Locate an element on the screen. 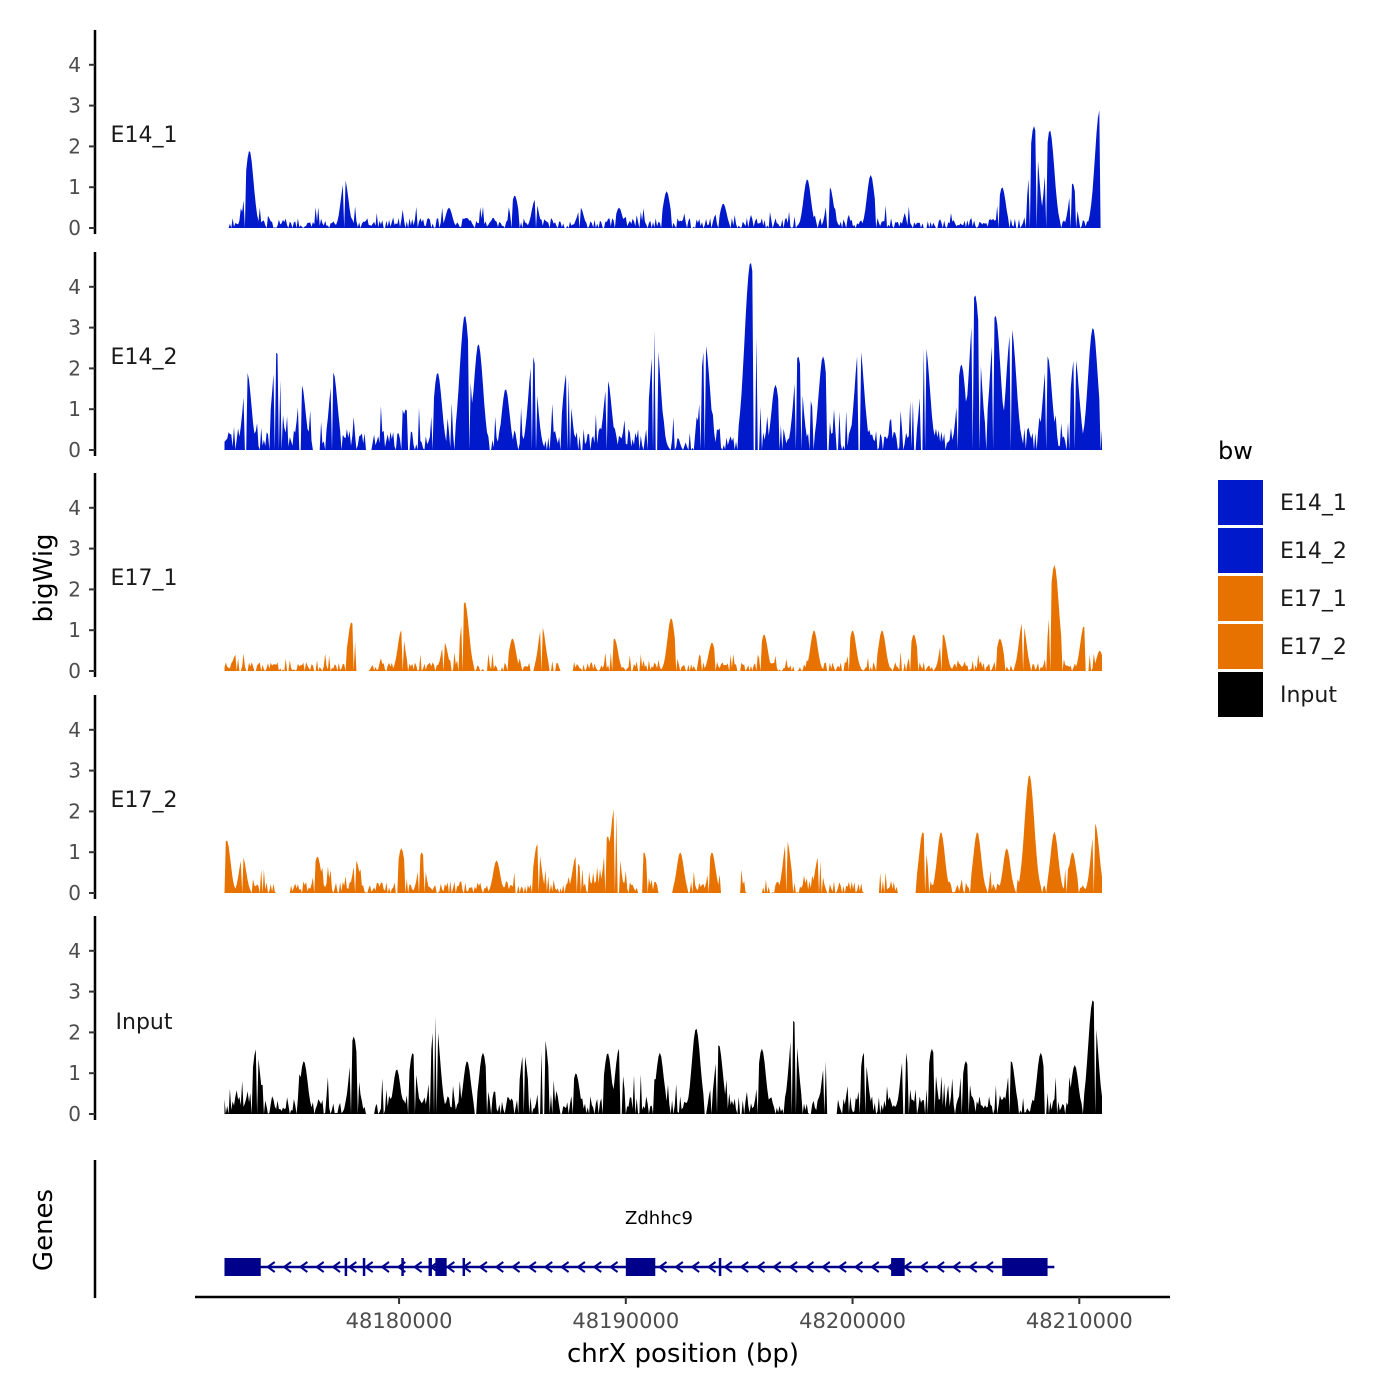 The width and height of the screenshot is (1400, 1400). track-label: E17_2 is located at coordinates (144, 800).